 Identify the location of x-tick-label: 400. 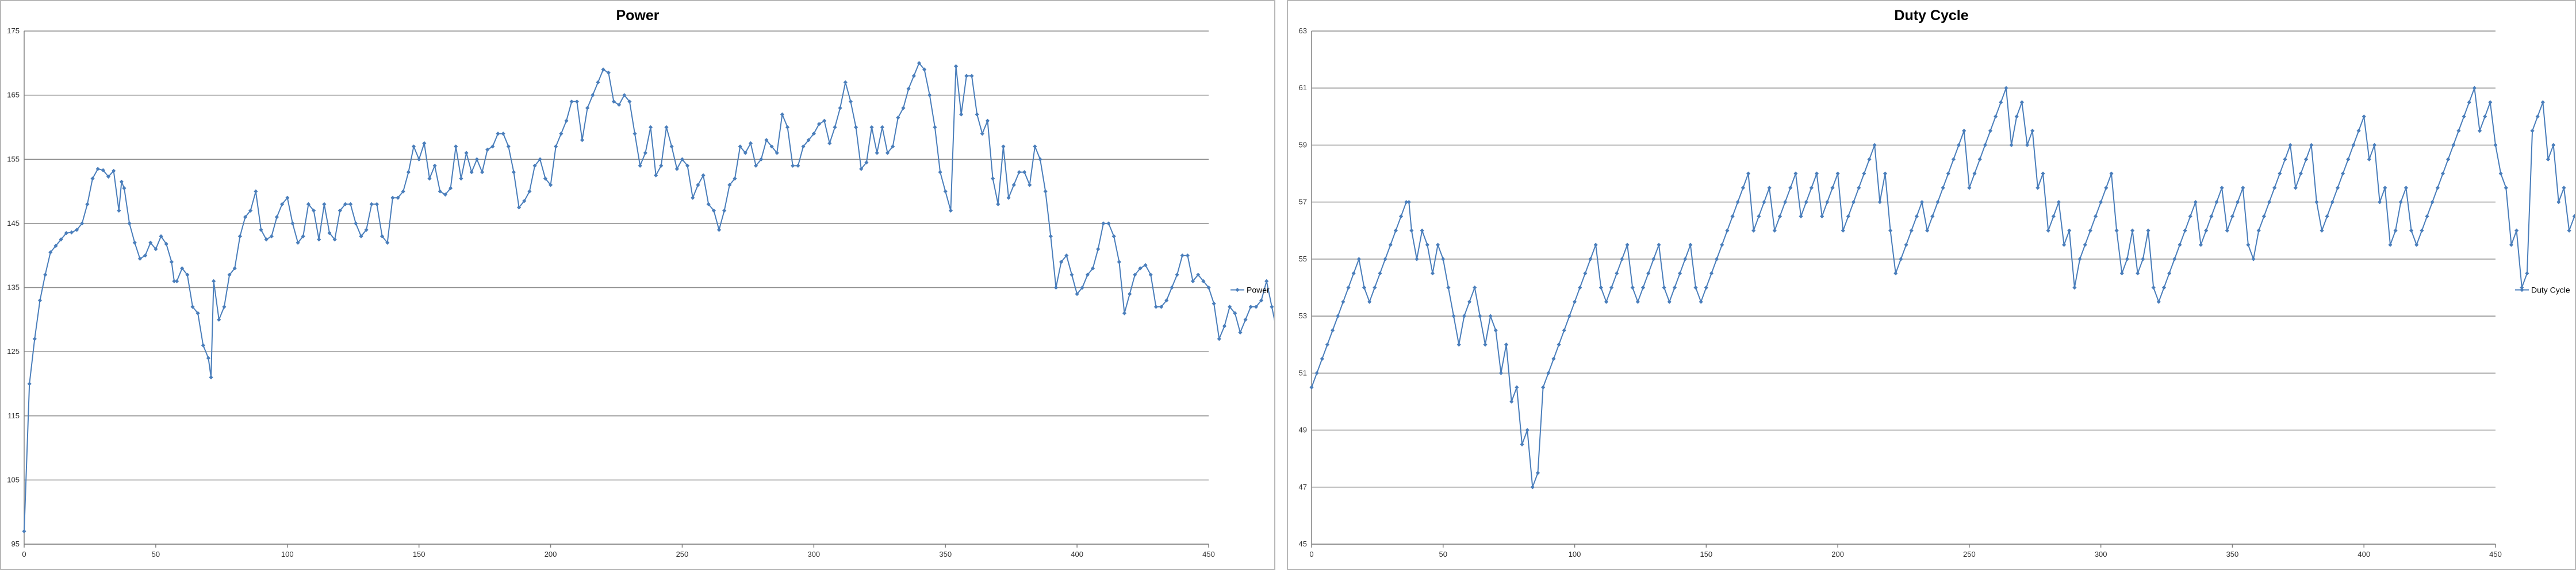
(2364, 554).